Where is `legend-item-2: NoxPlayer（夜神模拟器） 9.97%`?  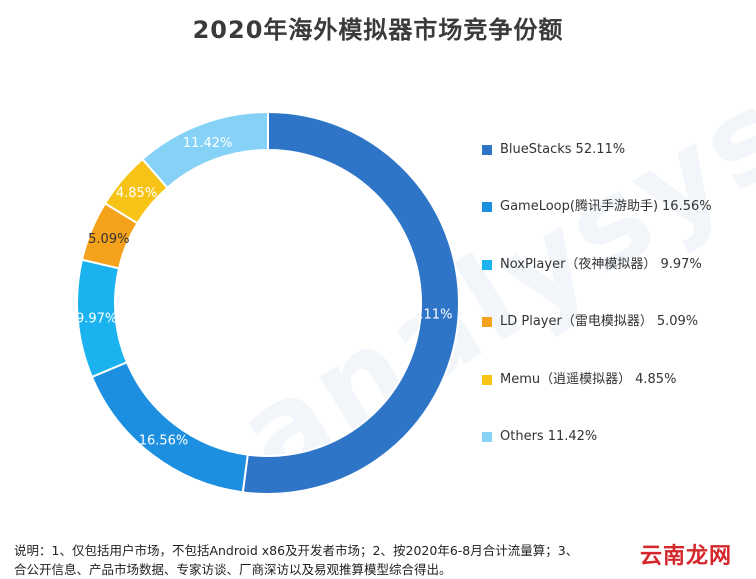 legend-item-2: NoxPlayer（夜神模拟器） 9.97% is located at coordinates (614, 283).